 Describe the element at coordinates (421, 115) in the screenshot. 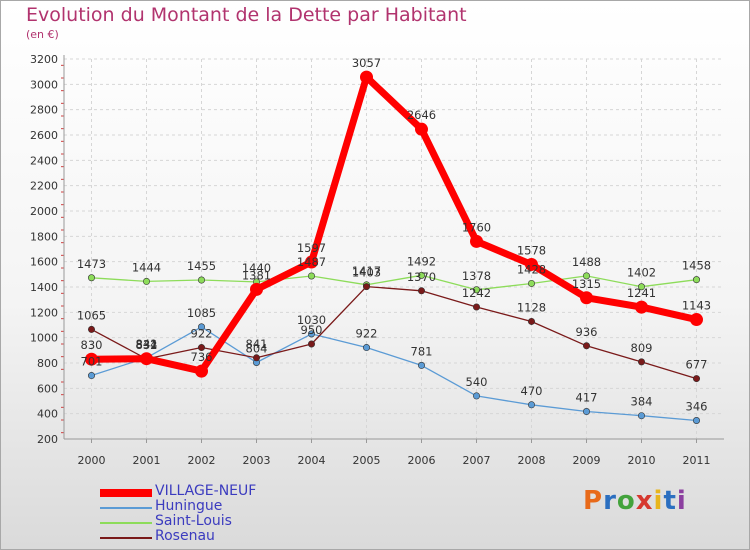

I see `data-label: 2646` at that location.